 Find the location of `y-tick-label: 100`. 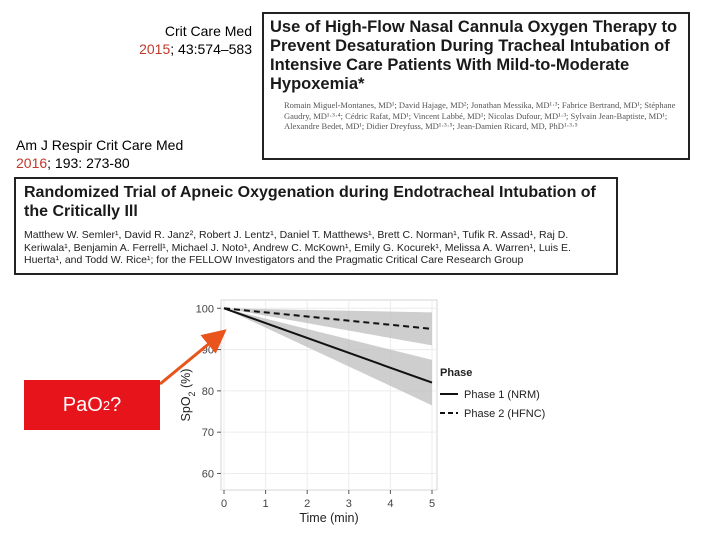

y-tick-label: 100 is located at coordinates (205, 309).